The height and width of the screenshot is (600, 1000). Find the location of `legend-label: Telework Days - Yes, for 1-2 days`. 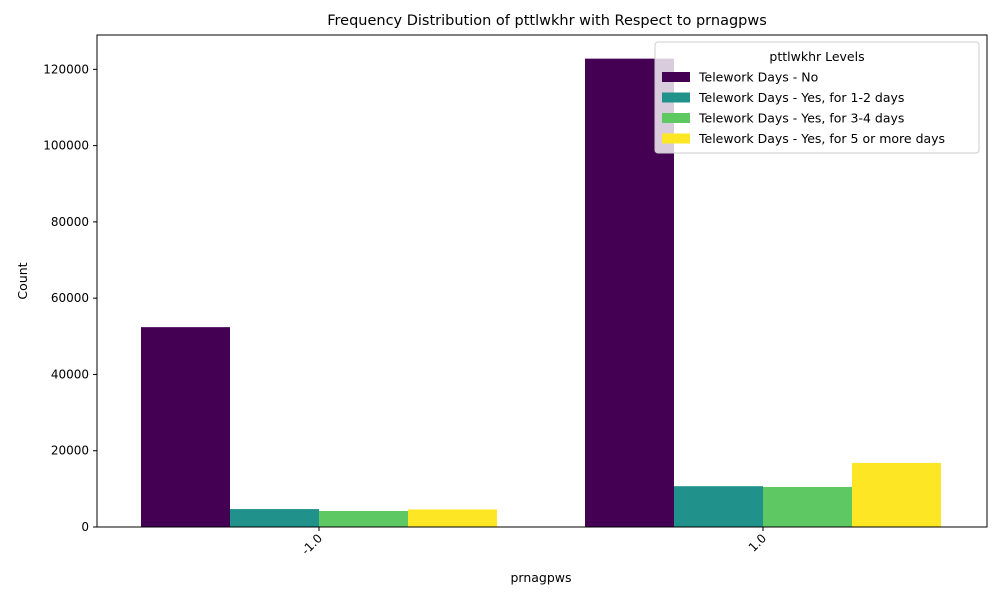

legend-label: Telework Days - Yes, for 1-2 days is located at coordinates (801, 97).